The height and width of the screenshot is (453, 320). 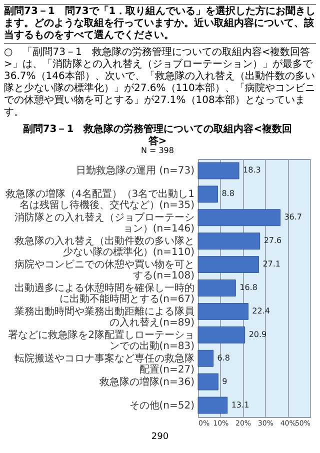 I want to click on y-tick-label: 業務出動時間や業務出動距離による隊員の入れ替え(n=89), so click(x=104, y=316).